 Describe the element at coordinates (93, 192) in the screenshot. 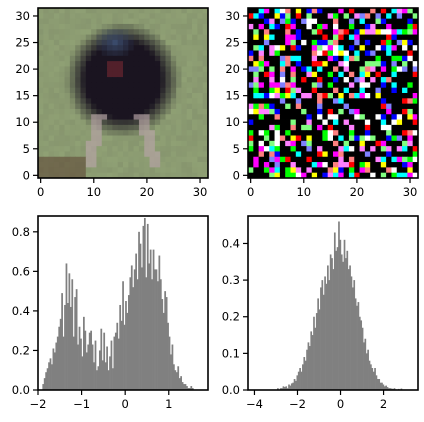

I see `x-tick-label: 10` at that location.